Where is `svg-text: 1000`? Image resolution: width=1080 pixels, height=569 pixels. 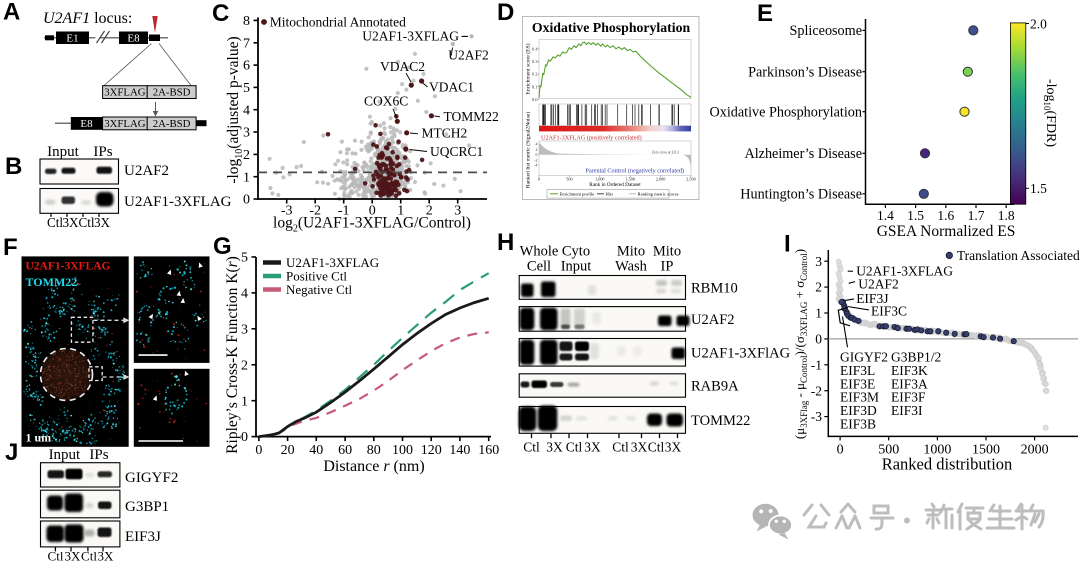
svg-text: 1000 is located at coordinates (937, 450).